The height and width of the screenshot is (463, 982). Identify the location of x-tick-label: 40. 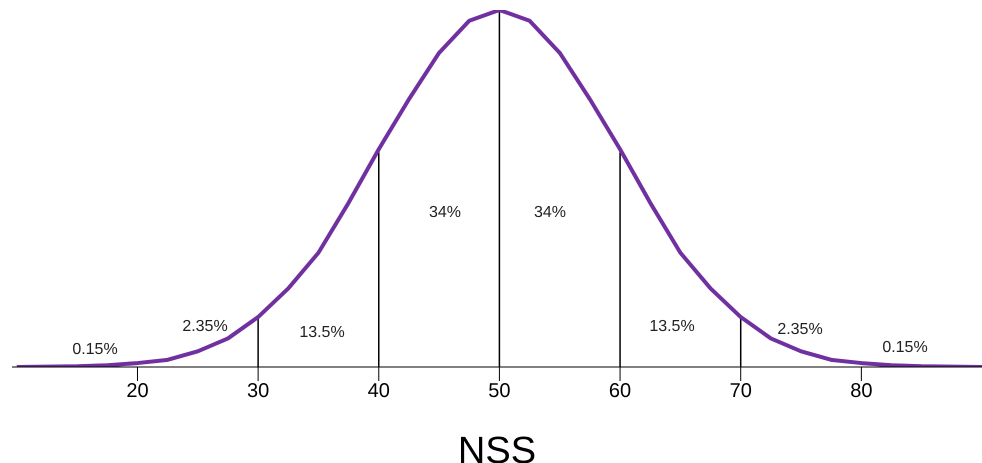
(379, 391).